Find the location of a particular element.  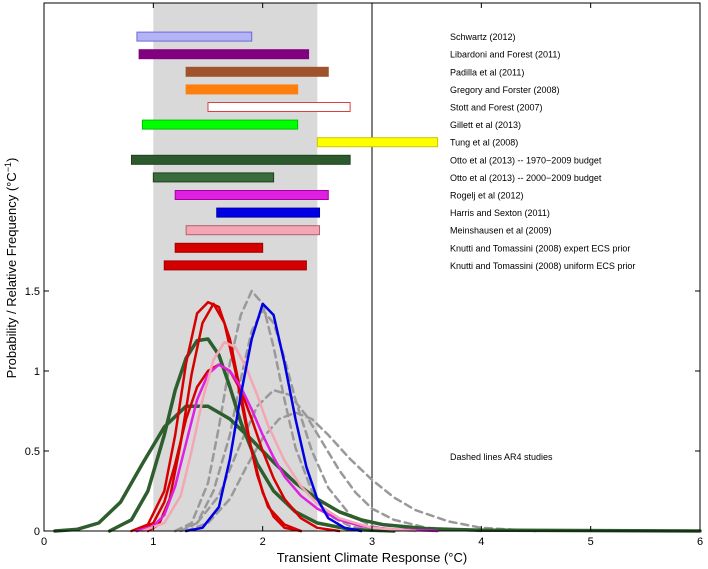

range-label-1: Libardoni and Forest (2011) is located at coordinates (505, 55).